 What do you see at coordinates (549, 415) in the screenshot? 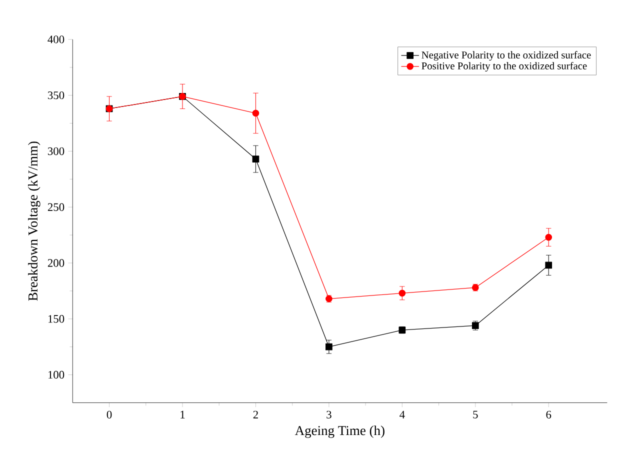
I see `x-tick-label: 6` at bounding box center [549, 415].